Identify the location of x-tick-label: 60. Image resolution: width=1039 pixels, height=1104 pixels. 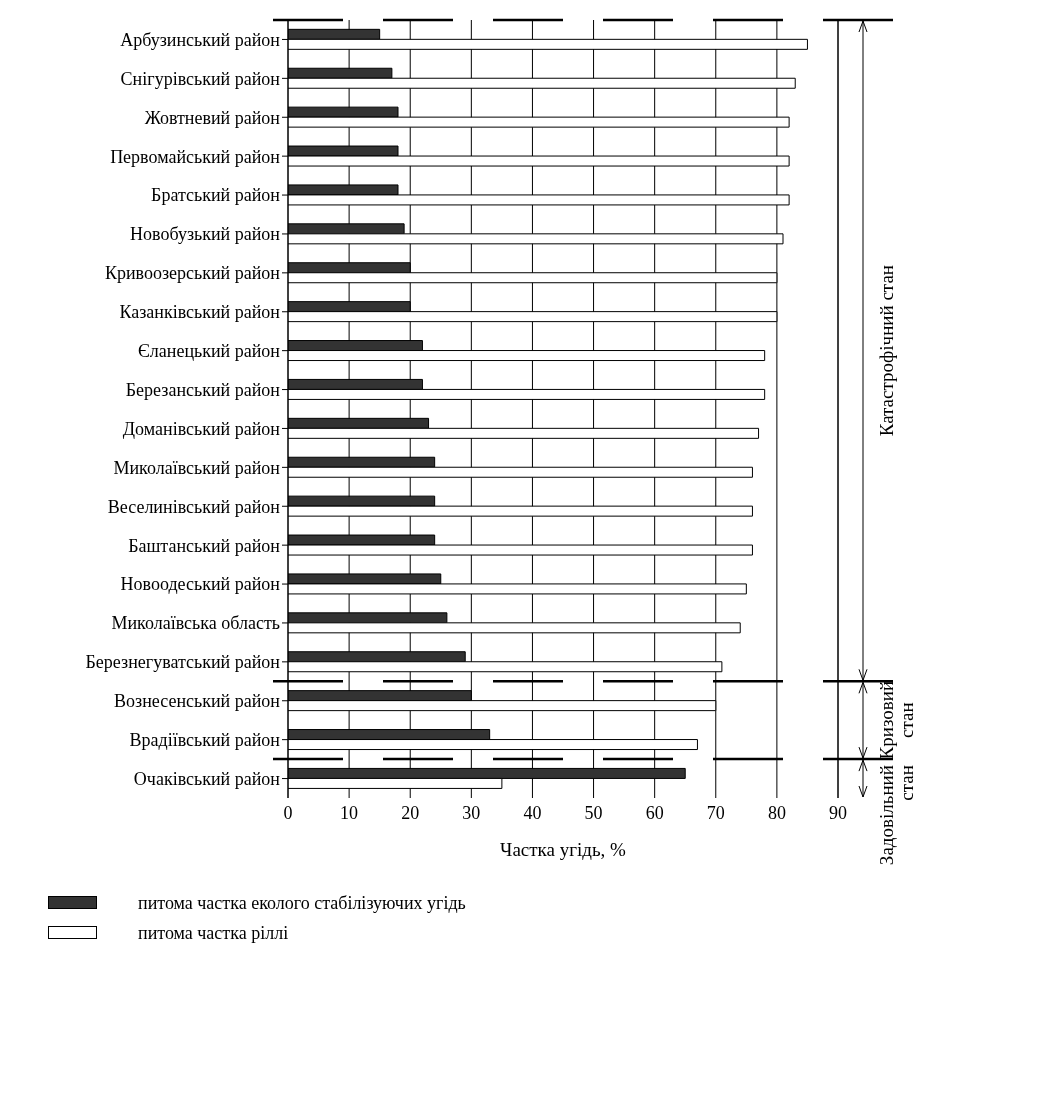
(654, 812).